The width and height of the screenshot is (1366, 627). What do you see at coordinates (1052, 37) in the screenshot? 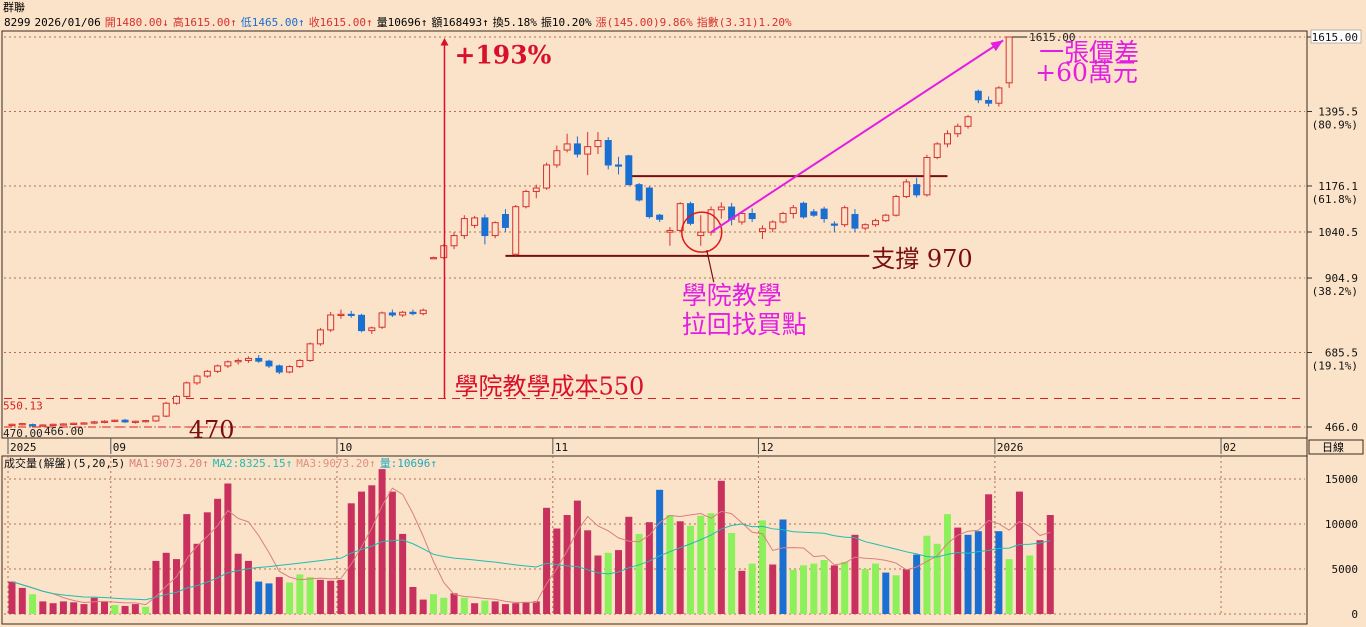
I see `high-label: 1615.00` at bounding box center [1052, 37].